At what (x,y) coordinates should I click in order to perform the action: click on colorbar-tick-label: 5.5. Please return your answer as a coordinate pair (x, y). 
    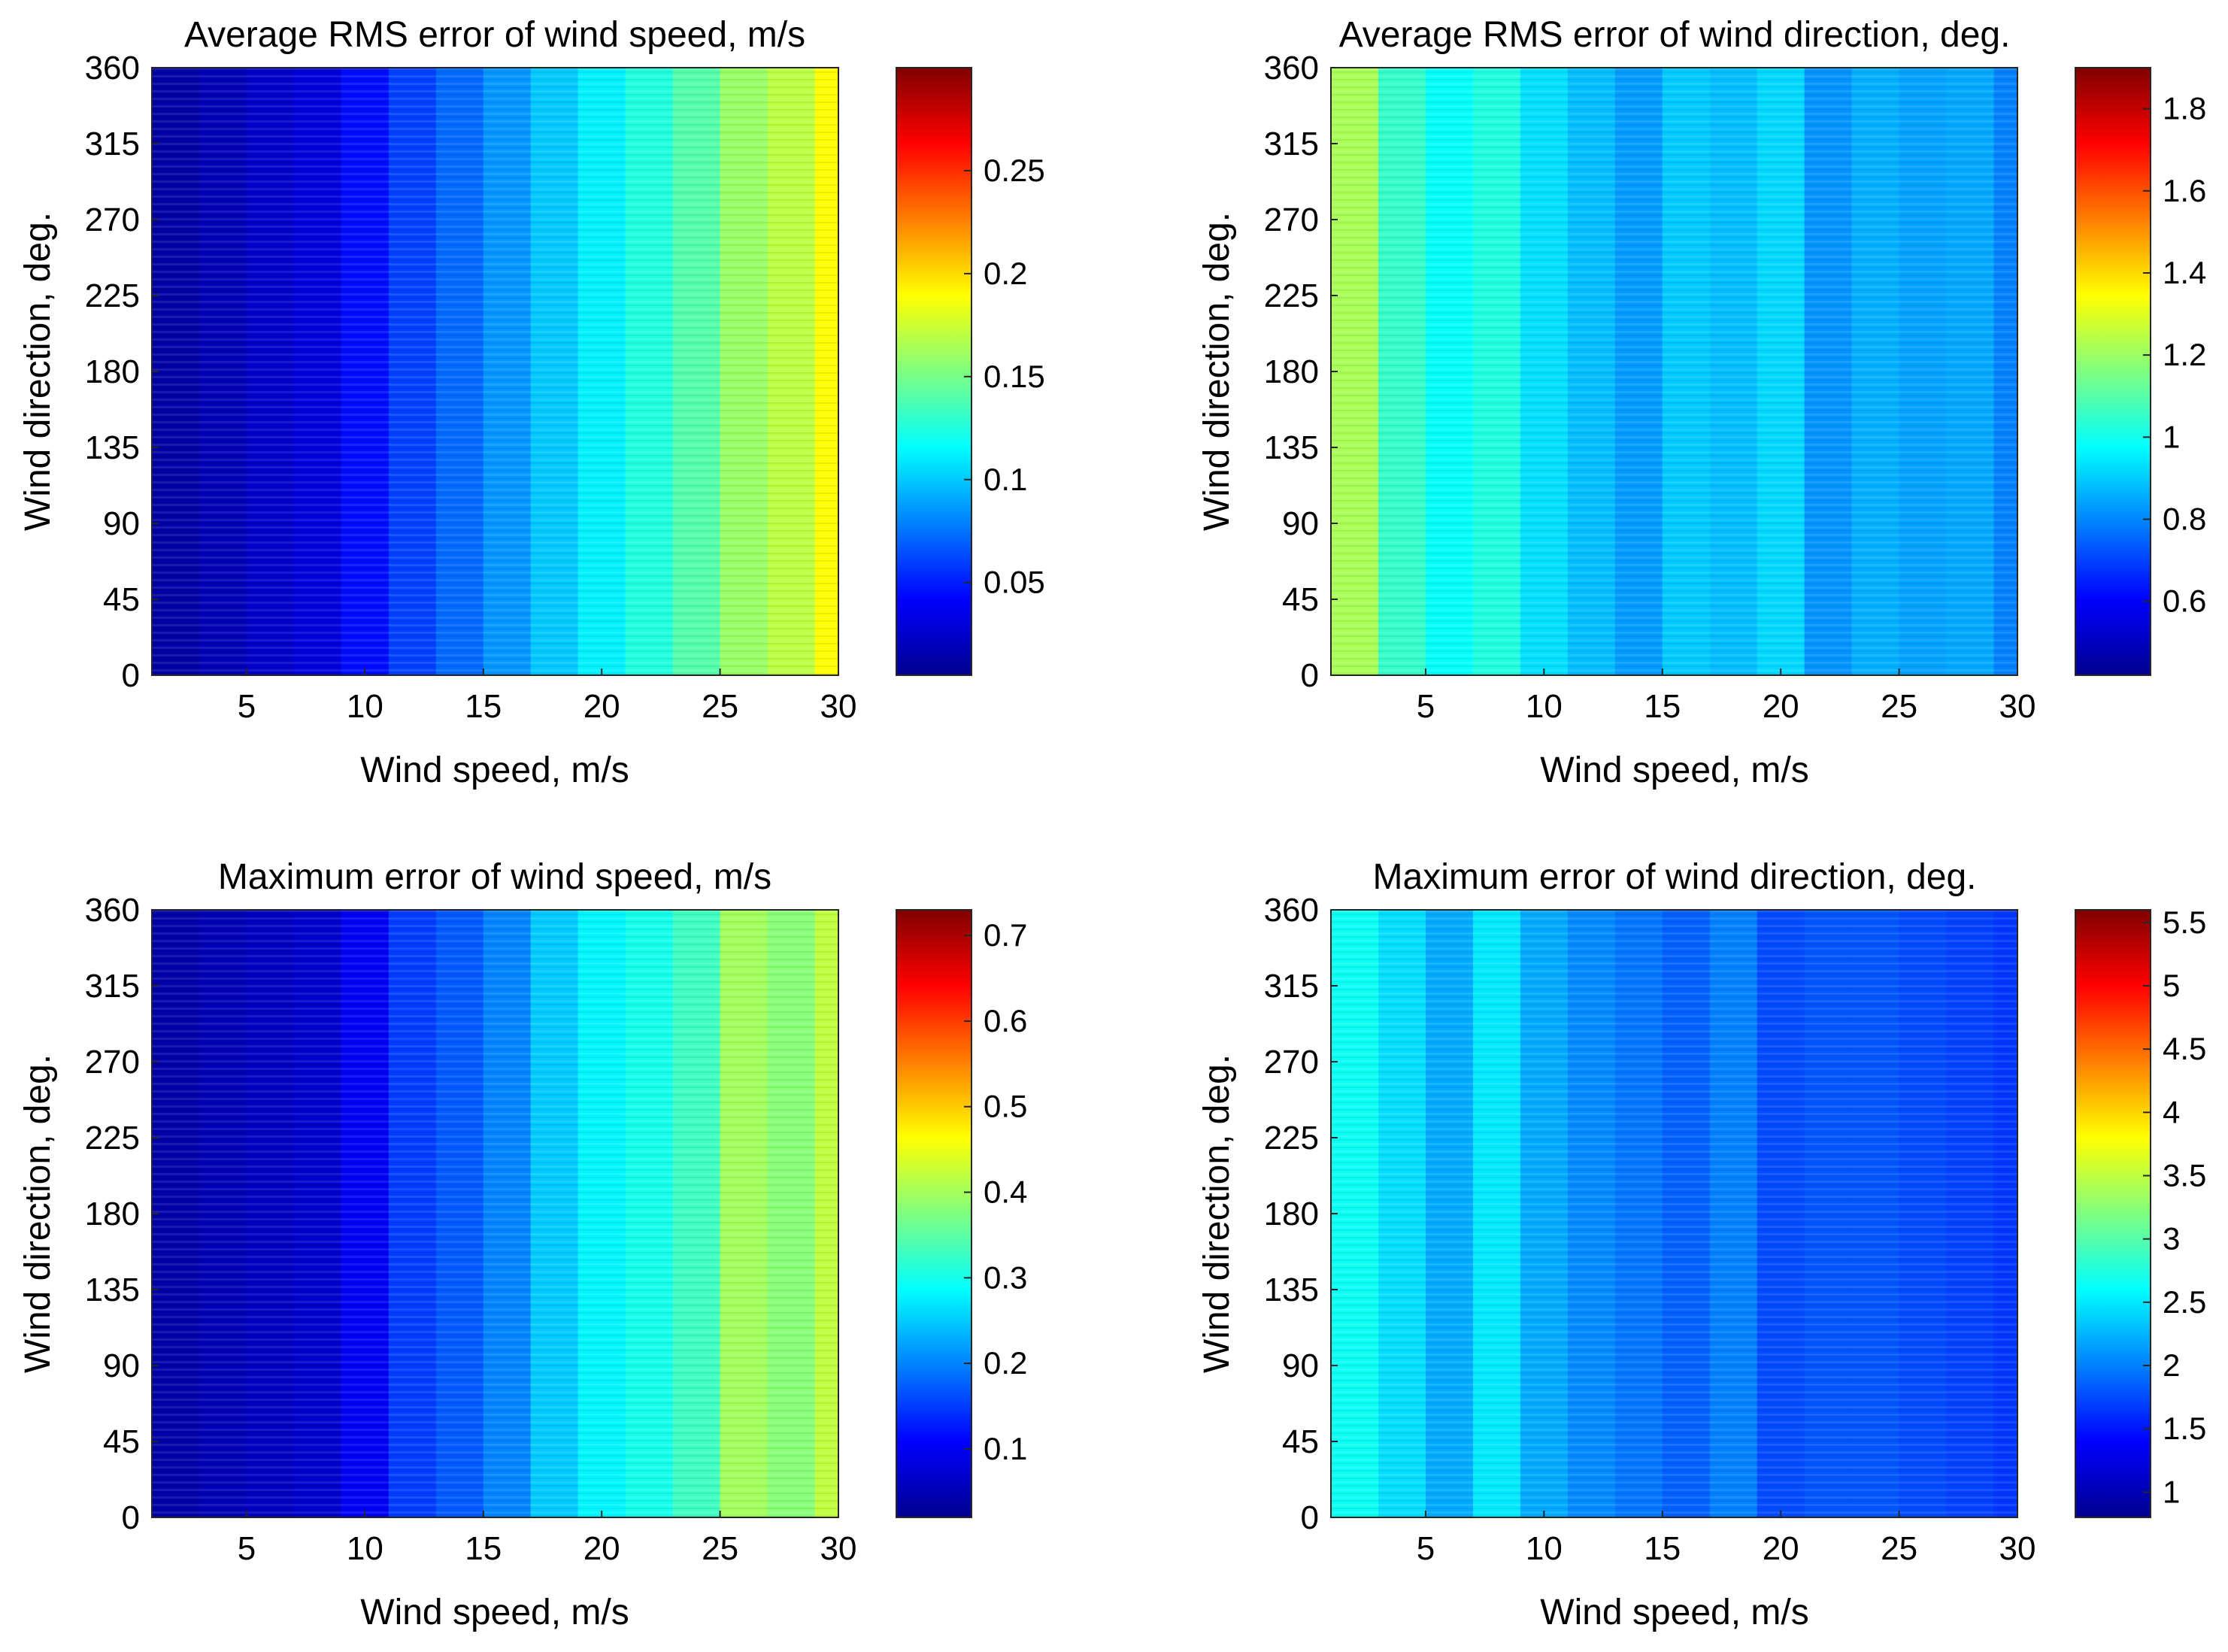
    Looking at the image, I should click on (2184, 922).